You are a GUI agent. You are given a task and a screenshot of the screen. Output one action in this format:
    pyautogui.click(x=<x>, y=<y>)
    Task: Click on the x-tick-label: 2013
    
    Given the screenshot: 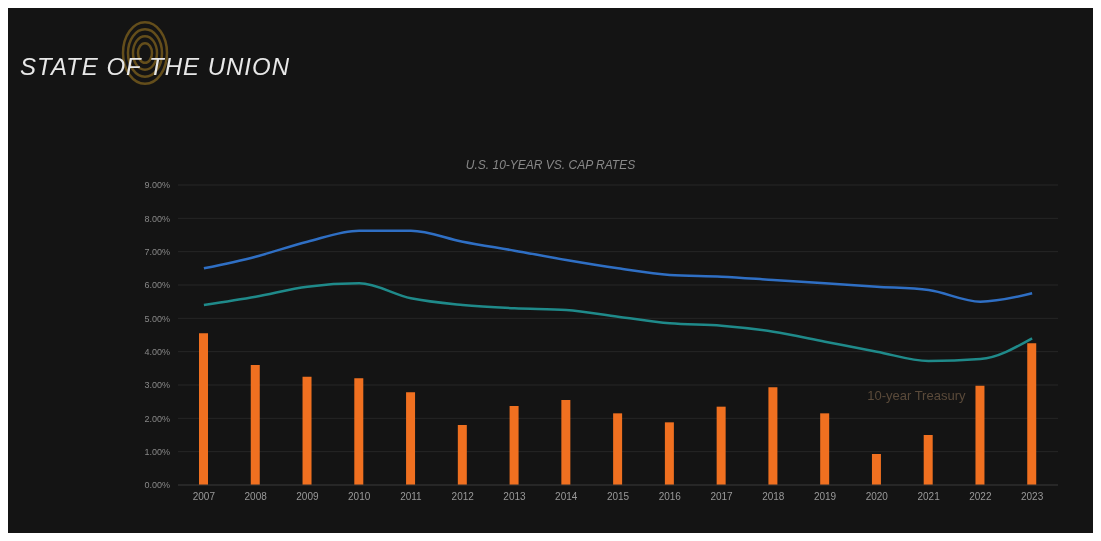 What is the action you would take?
    pyautogui.click(x=515, y=497)
    